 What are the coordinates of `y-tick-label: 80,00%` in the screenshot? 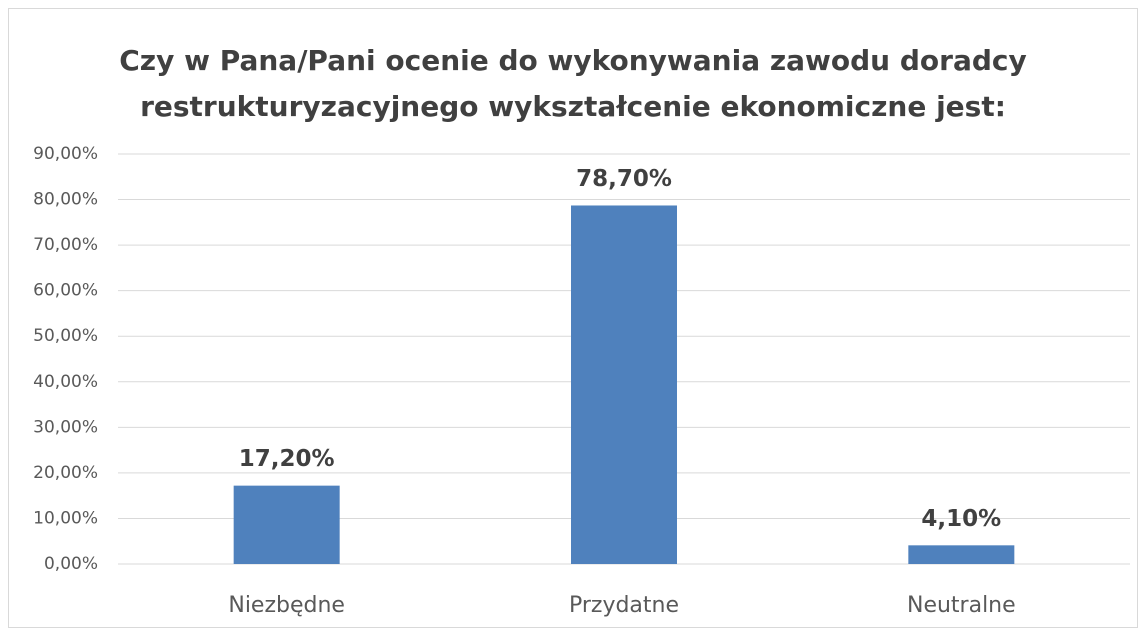 It's located at (65, 200).